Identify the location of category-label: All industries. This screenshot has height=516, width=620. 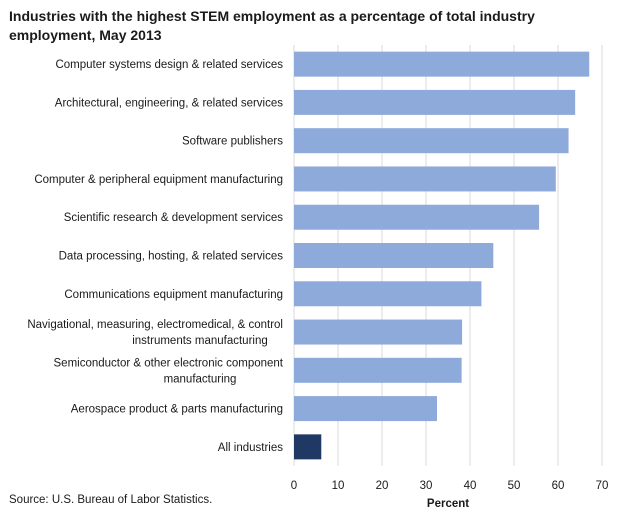
(250, 448).